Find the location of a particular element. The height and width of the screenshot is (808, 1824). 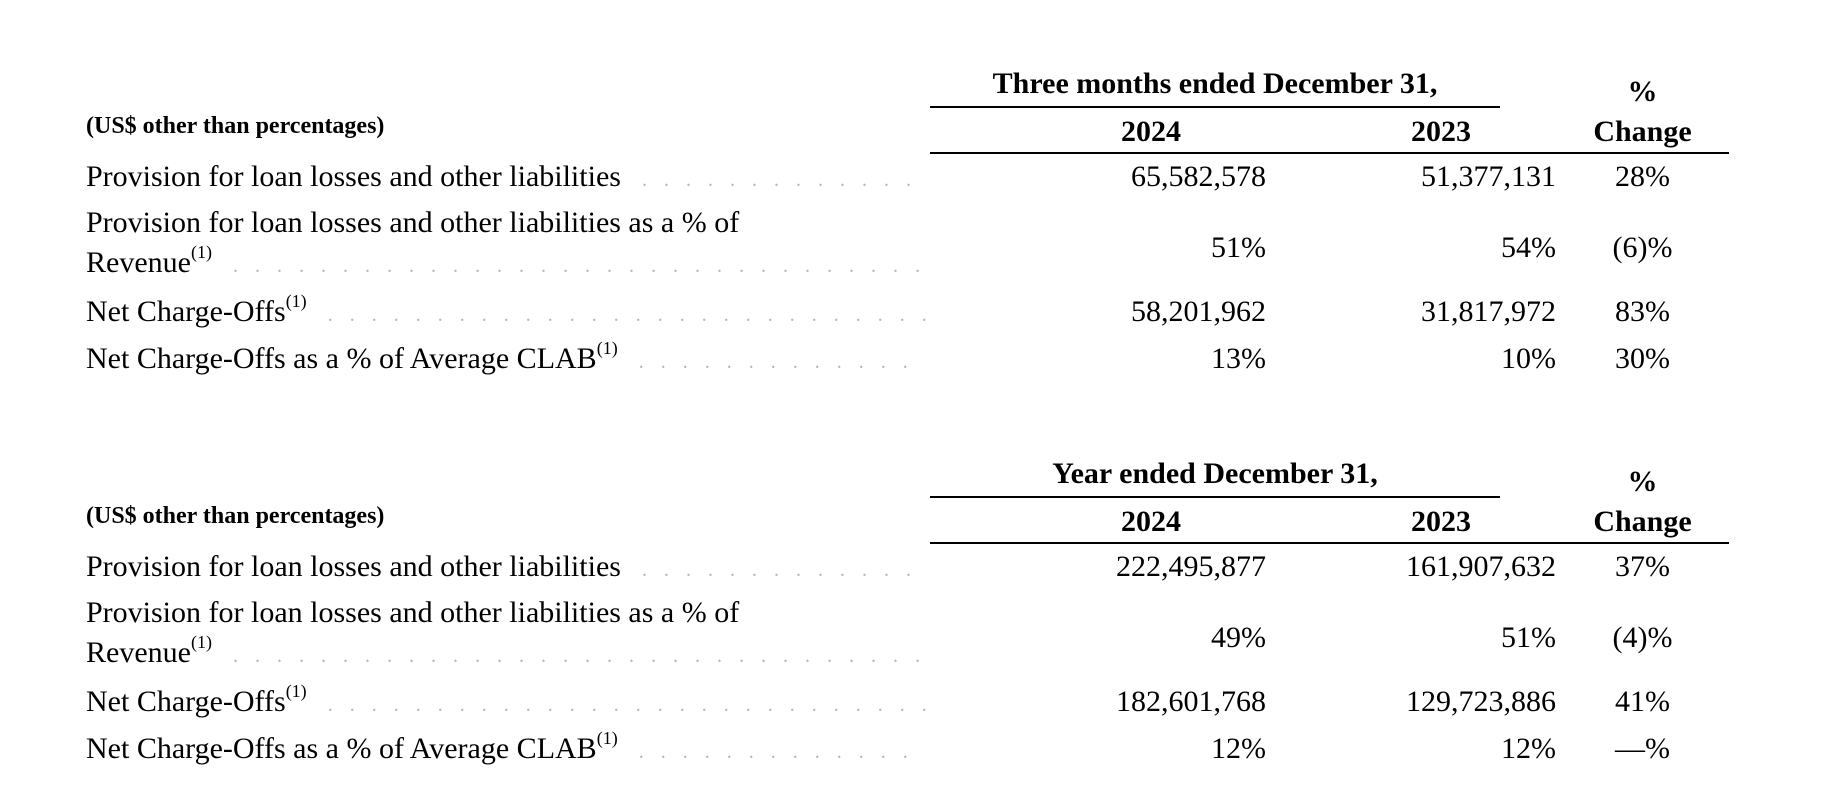

period-title: Year ended December 31, is located at coordinates (1215, 473).